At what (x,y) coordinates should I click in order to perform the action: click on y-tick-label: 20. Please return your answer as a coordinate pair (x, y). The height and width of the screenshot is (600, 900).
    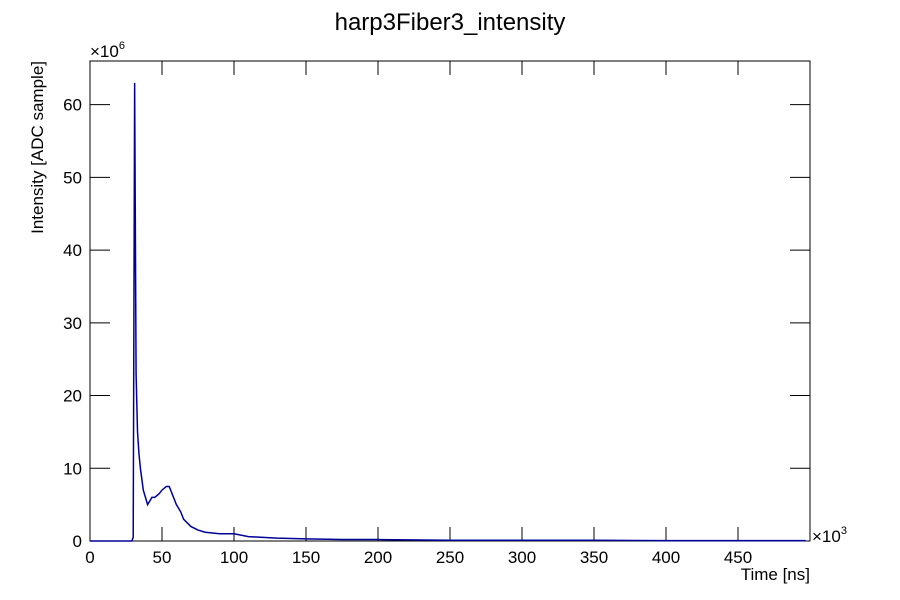
    Looking at the image, I should click on (72, 396).